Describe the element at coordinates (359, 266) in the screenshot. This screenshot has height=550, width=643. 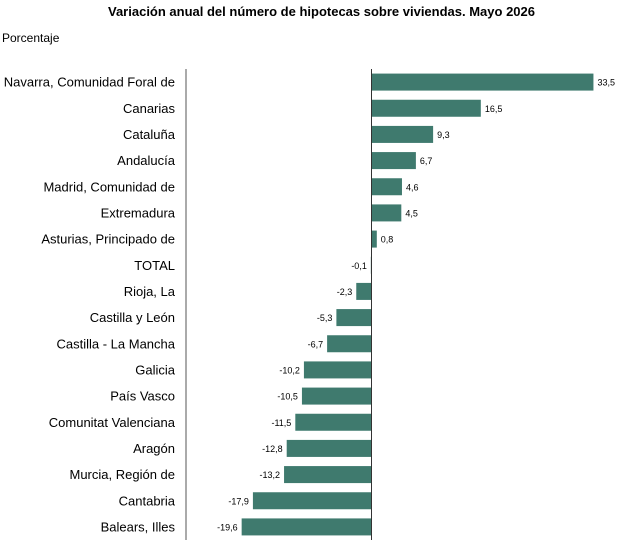
I see `data-label: -0,1` at that location.